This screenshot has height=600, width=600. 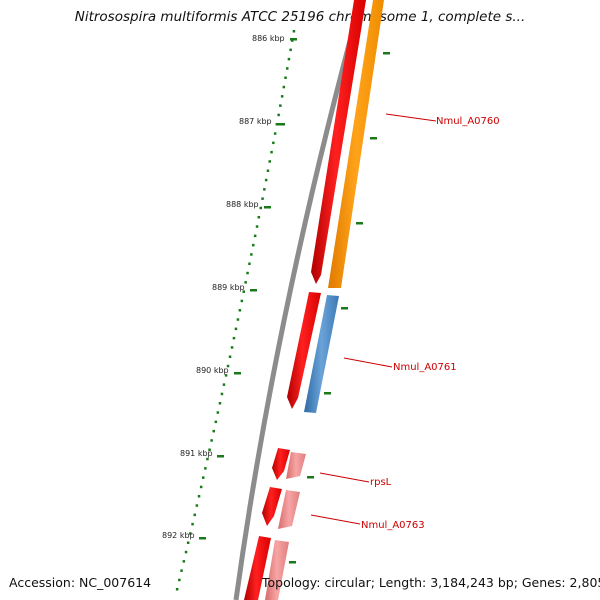 What do you see at coordinates (339, 308) in the screenshot?
I see `outer-scale-dashes` at bounding box center [339, 308].